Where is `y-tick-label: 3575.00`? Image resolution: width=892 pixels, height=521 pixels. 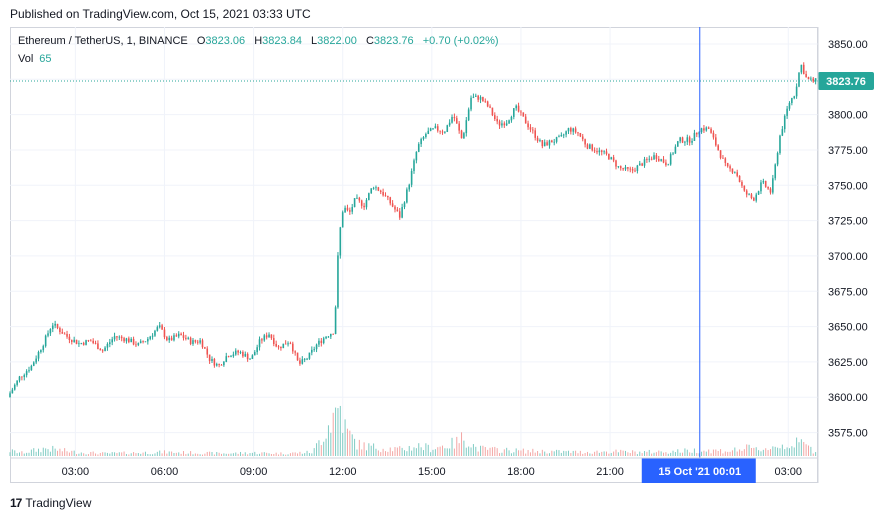 y-tick-label: 3575.00 is located at coordinates (848, 434).